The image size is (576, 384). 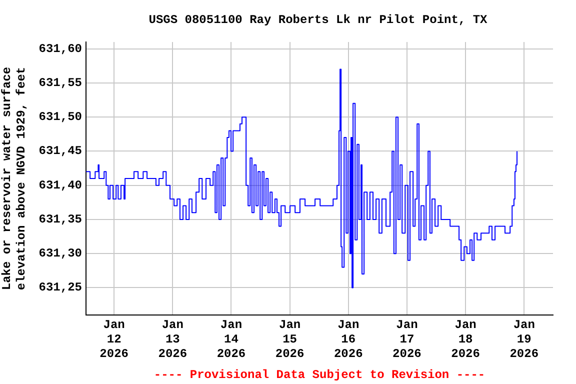 I want to click on y-tick-label: 631,50, so click(x=60, y=117).